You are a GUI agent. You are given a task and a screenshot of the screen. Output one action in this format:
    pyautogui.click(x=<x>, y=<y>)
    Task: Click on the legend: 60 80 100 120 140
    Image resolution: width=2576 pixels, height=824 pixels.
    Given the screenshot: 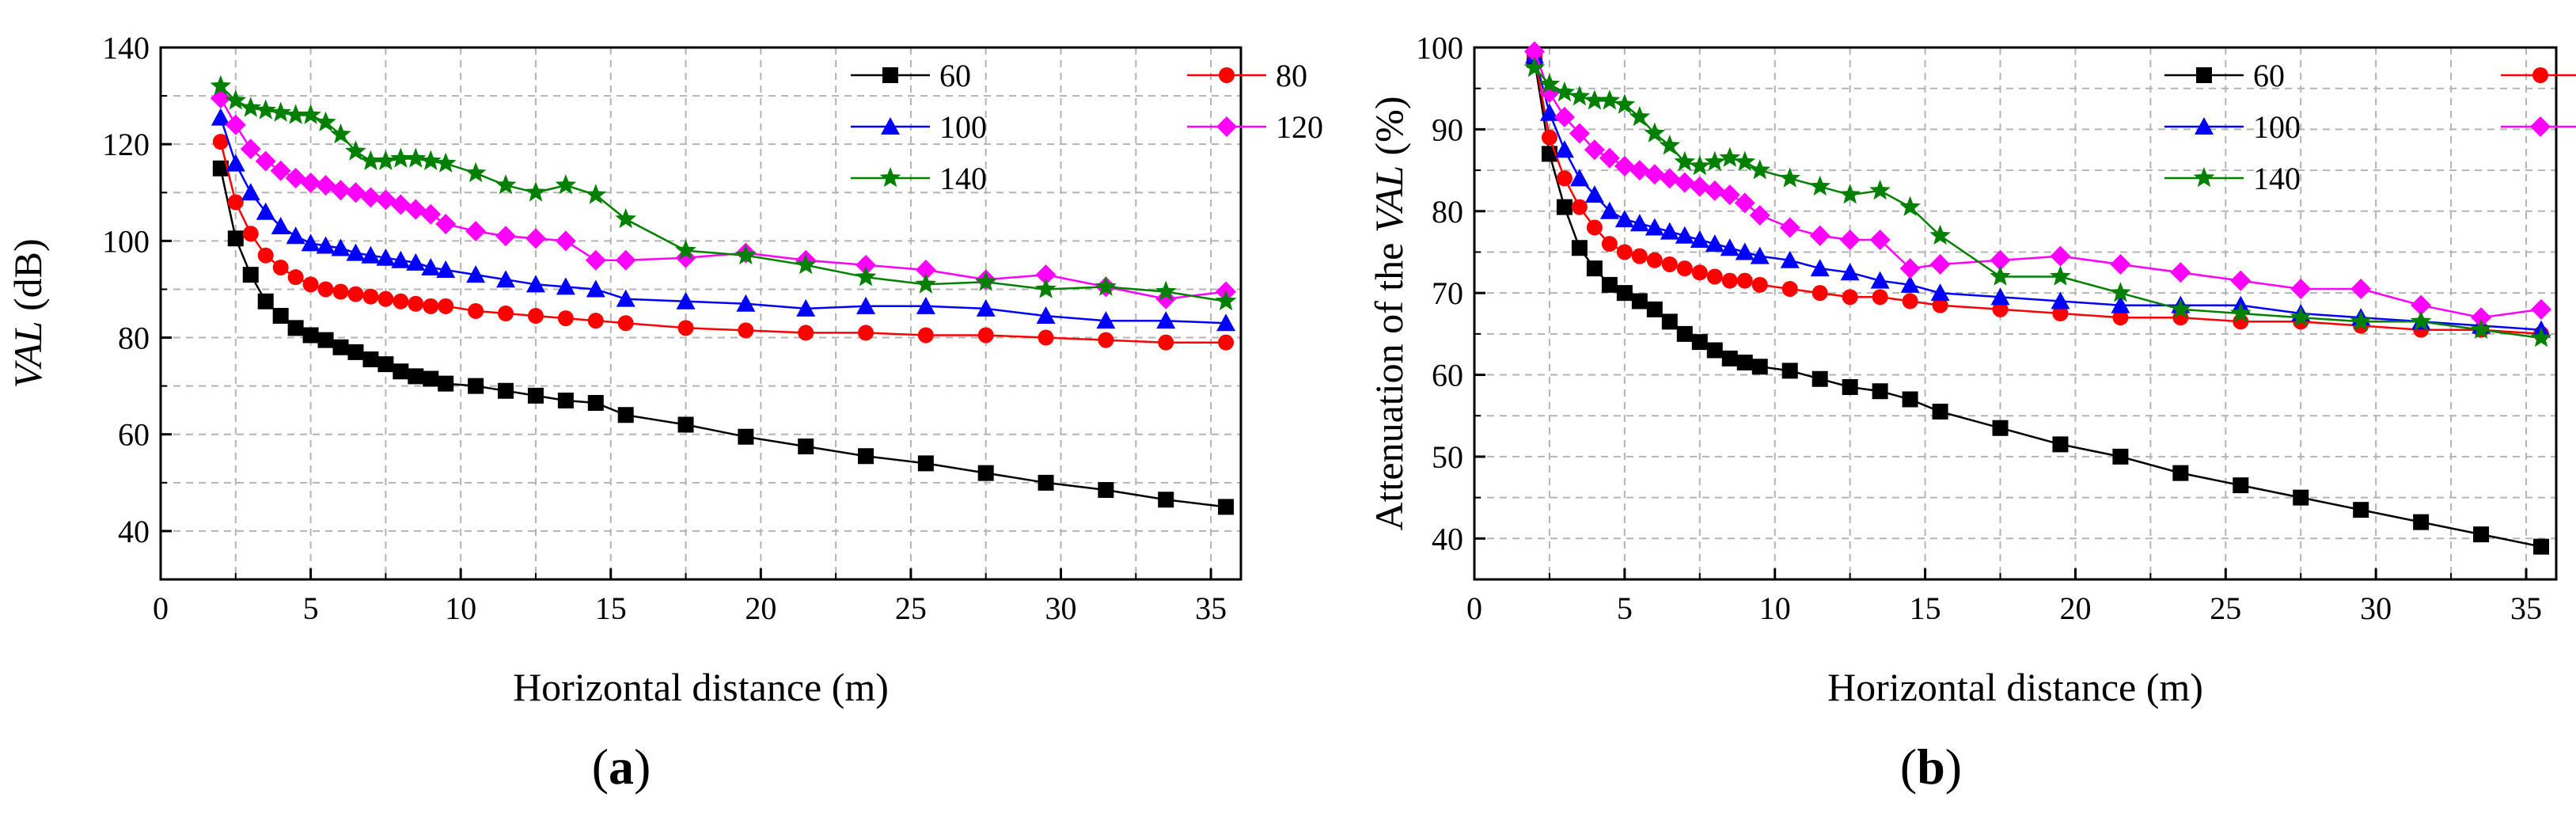 What is the action you would take?
    pyautogui.click(x=2370, y=127)
    